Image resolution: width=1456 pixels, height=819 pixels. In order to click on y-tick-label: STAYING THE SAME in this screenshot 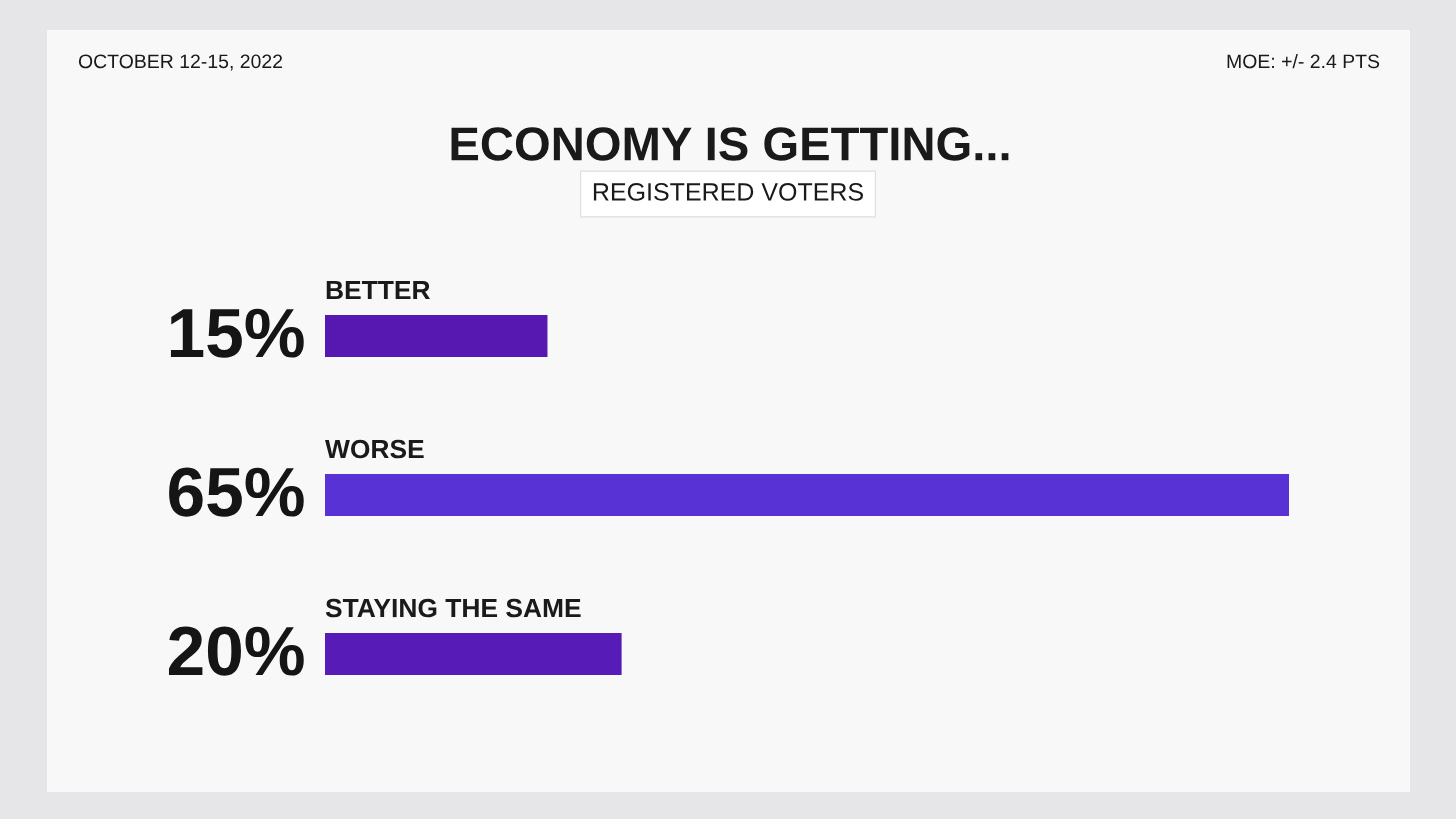, I will do `click(453, 608)`.